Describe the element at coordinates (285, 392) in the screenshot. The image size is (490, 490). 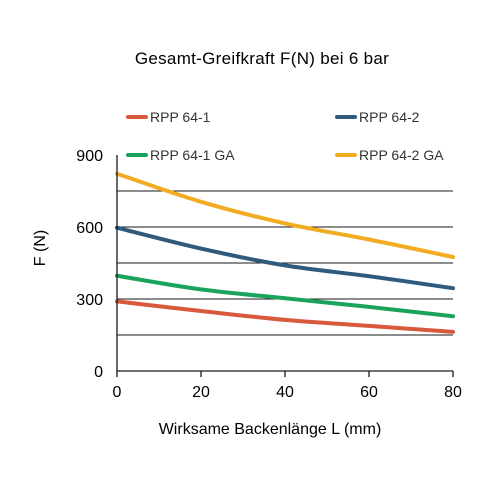
I see `x-tick-label: 40` at that location.